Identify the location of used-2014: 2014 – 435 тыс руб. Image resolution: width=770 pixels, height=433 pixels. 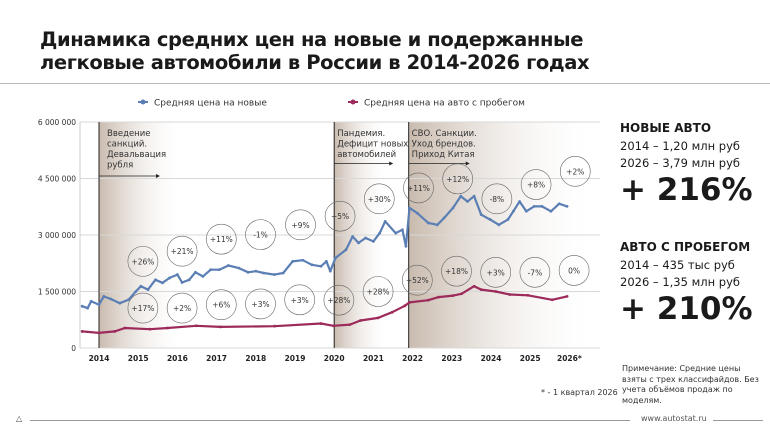
(677, 265).